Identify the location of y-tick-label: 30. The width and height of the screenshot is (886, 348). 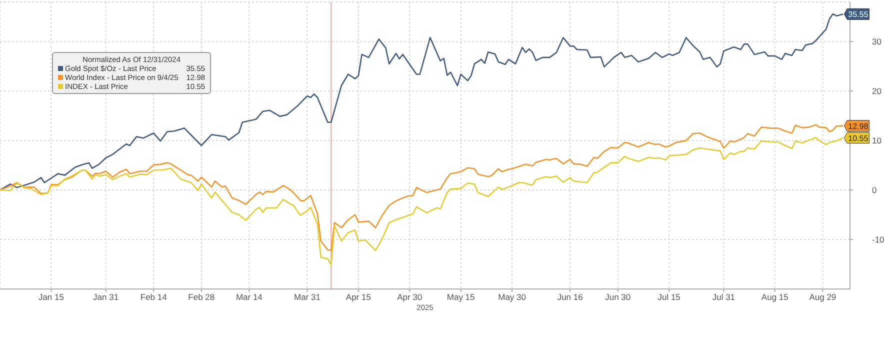
(877, 41).